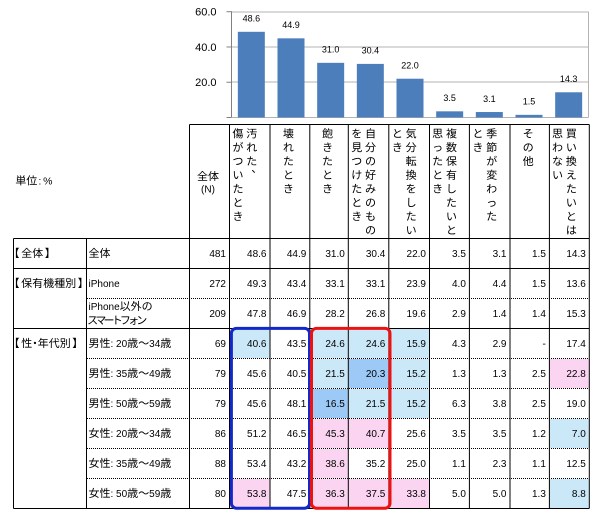 This screenshot has width=603, height=519. Describe the element at coordinates (205, 83) in the screenshot. I see `svg-text: 20.0` at that location.